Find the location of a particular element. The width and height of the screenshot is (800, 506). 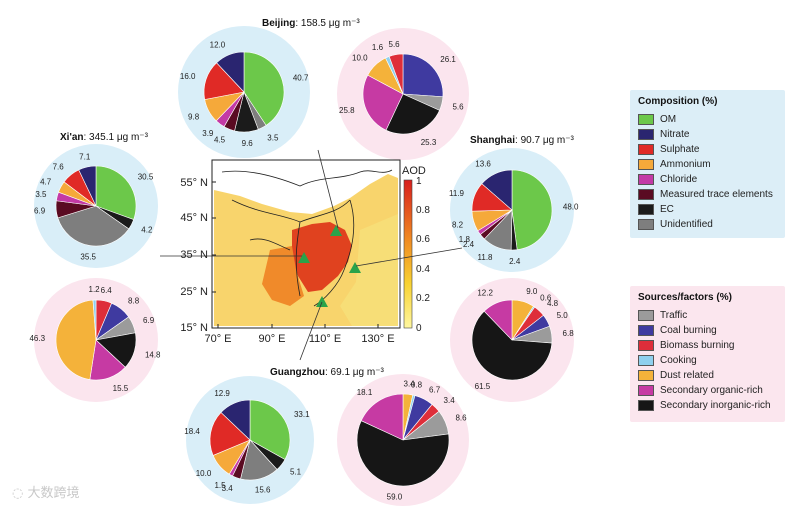

legend-label: Dust related is located at coordinates (687, 375).